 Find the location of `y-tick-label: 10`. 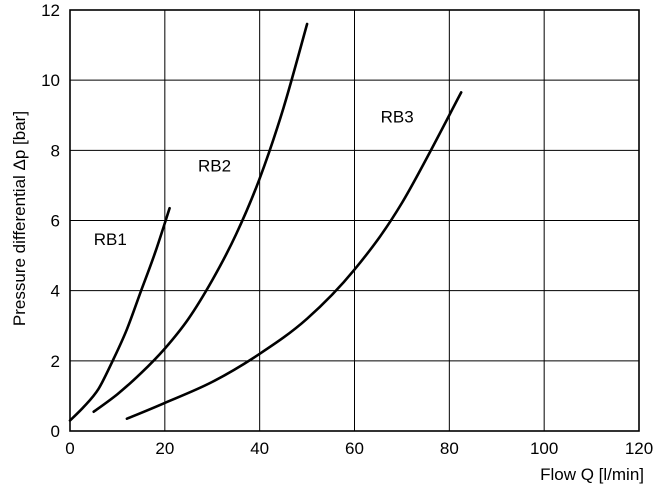

y-tick-label: 10 is located at coordinates (50, 80).